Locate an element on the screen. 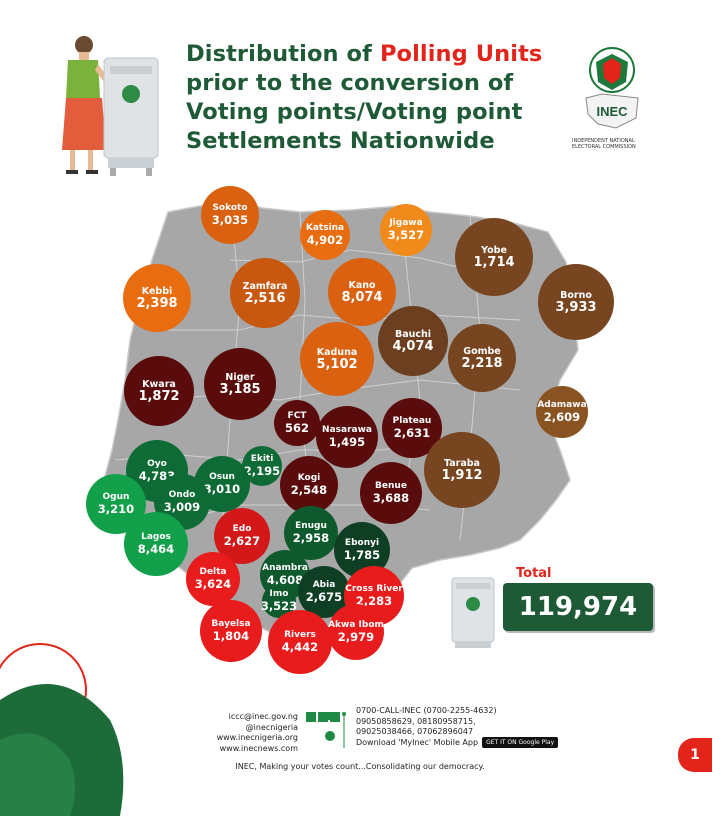  state-value: 1,785 is located at coordinates (362, 555).